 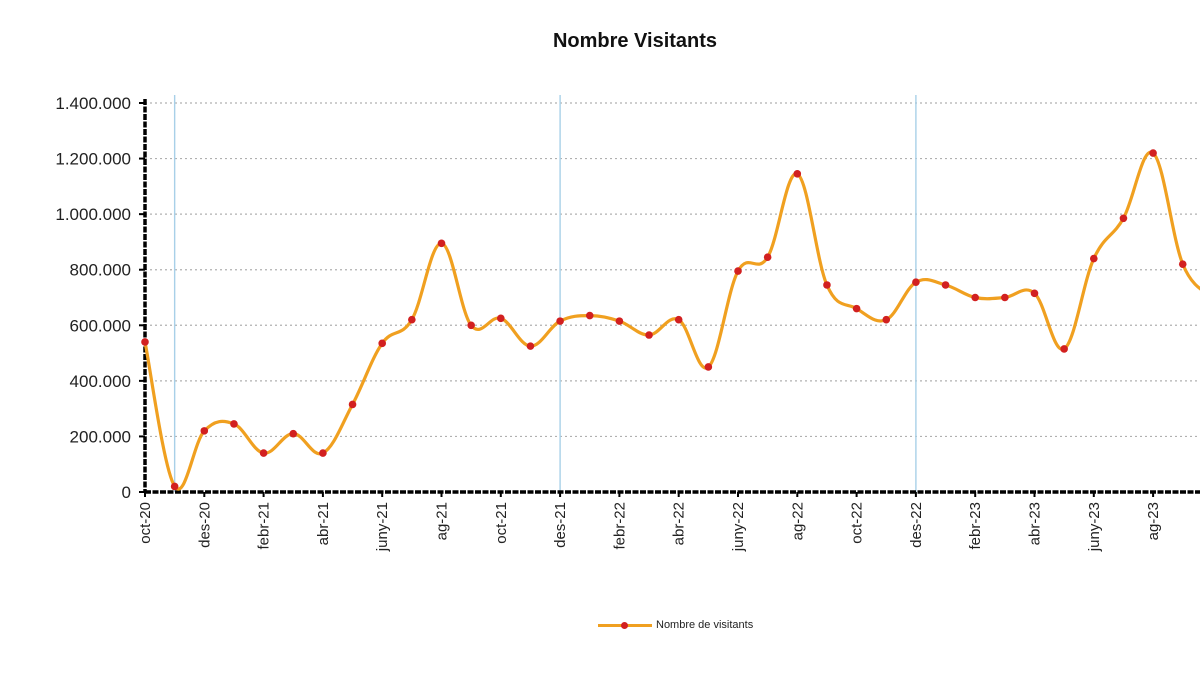 What do you see at coordinates (323, 523) in the screenshot?
I see `x-tick-label: abr-21` at bounding box center [323, 523].